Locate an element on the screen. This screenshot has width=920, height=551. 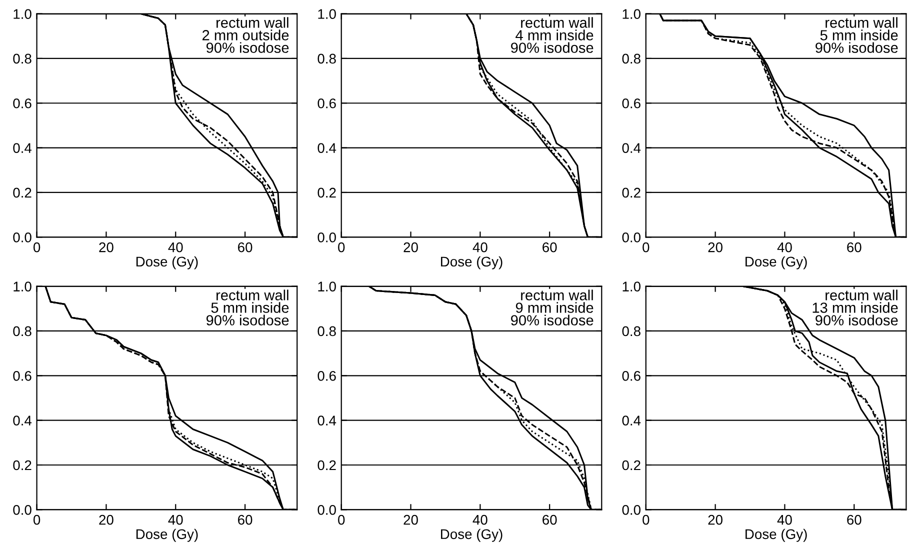
annotation: rectum wall 4 mm inside 90% isodose is located at coordinates (552, 35).